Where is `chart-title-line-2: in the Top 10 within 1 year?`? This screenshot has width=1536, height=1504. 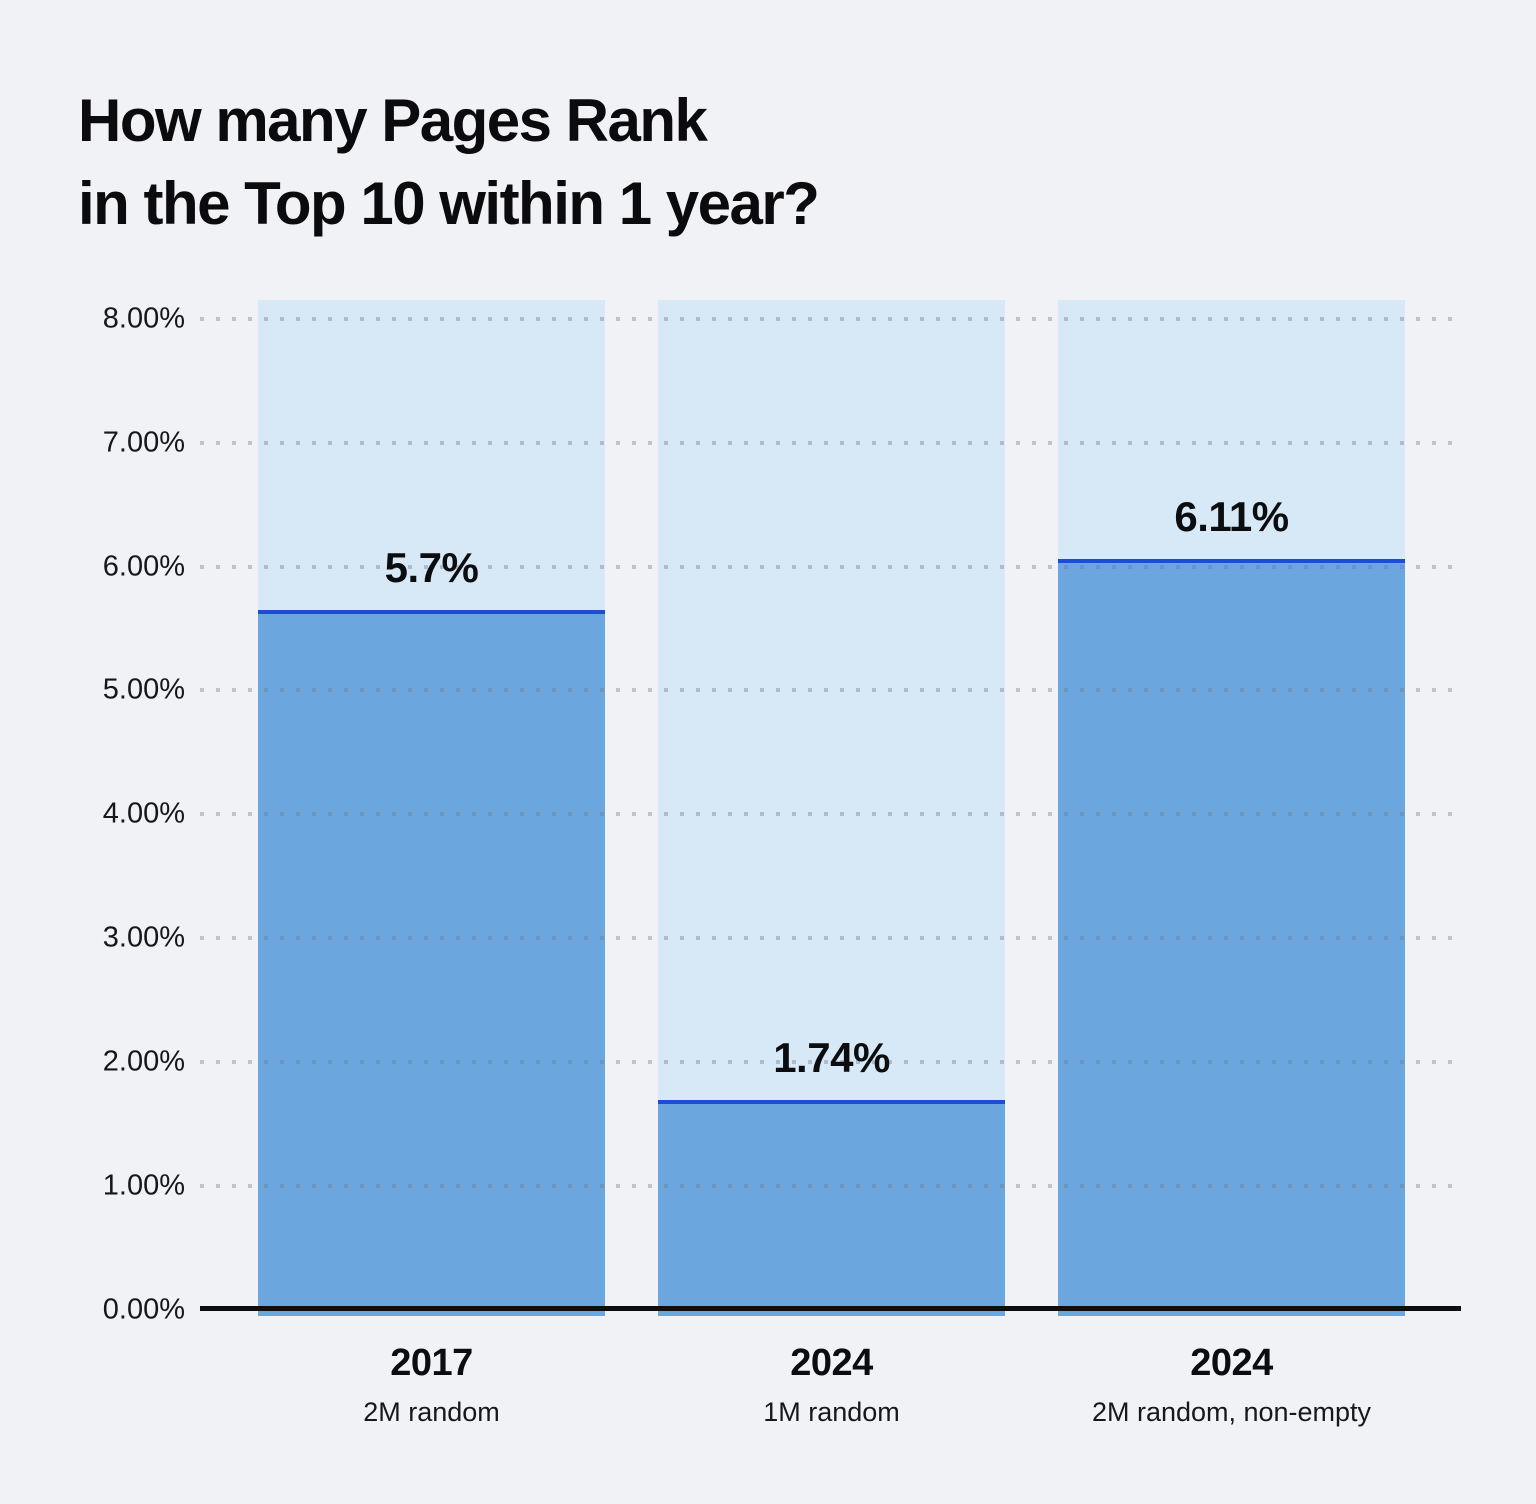 chart-title-line-2: in the Top 10 within 1 year? is located at coordinates (449, 203).